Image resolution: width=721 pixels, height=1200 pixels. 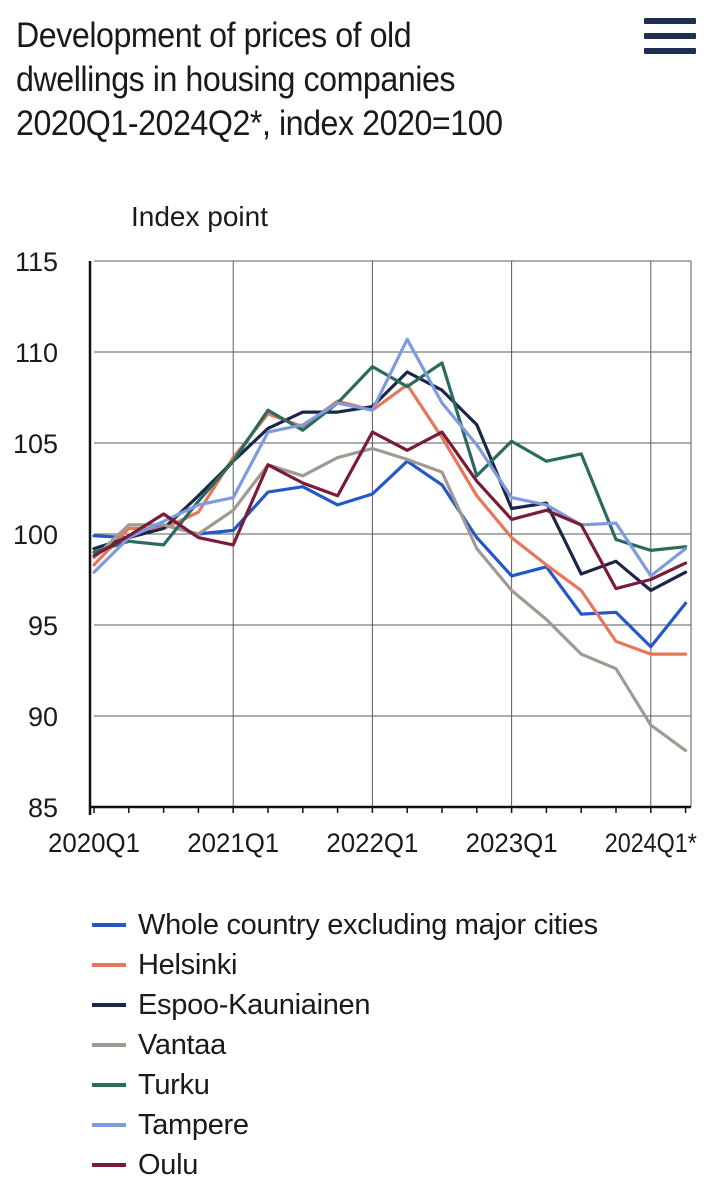 I want to click on hamburger-menu-icon, so click(x=670, y=36).